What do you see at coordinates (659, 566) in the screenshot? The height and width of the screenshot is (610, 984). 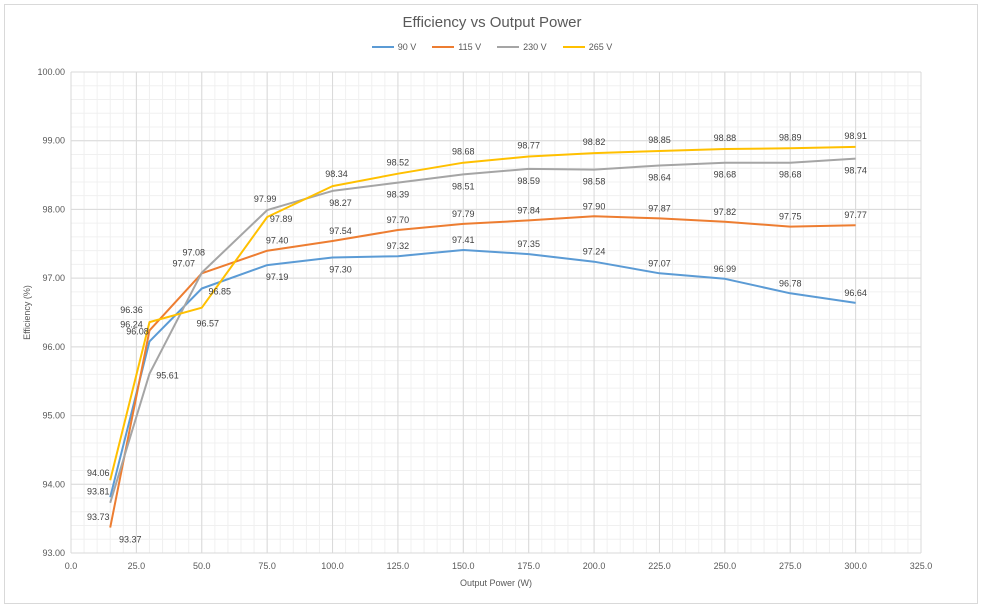 I see `x-tick-label: 225.0` at bounding box center [659, 566].